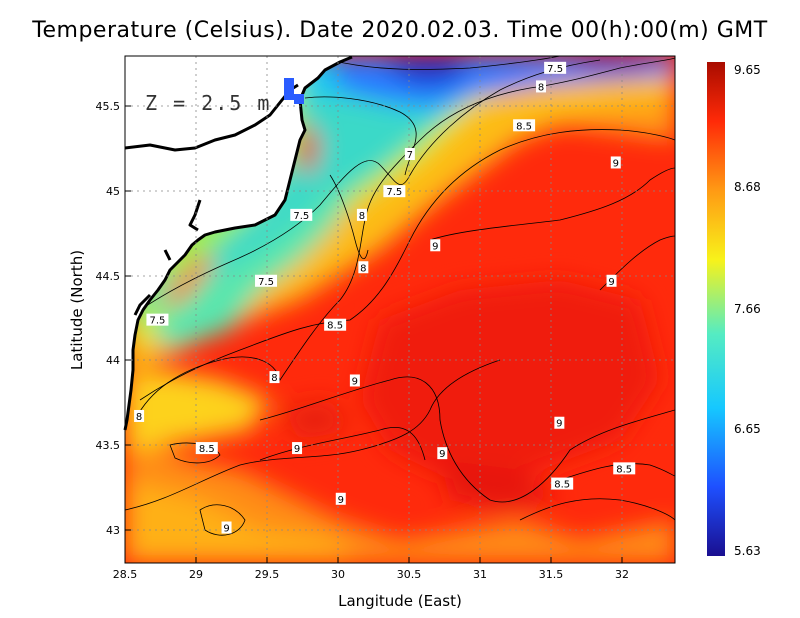 Image resolution: width=800 pixels, height=618 pixels. Describe the element at coordinates (108, 276) in the screenshot. I see `y-tick-label: 44.5` at that location.